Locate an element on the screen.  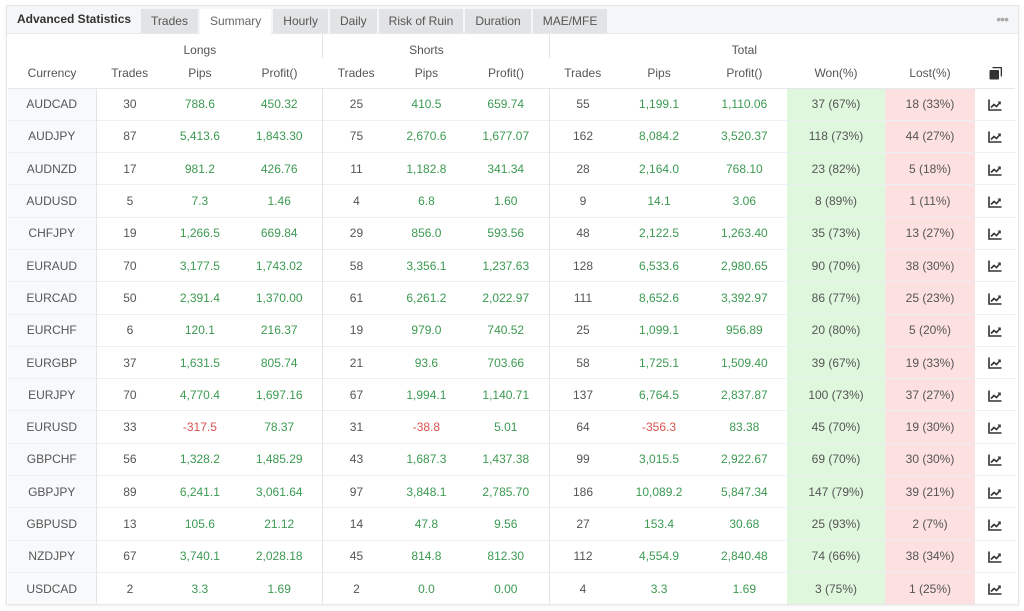
long-profit-cell: 78.37 is located at coordinates (280, 427).